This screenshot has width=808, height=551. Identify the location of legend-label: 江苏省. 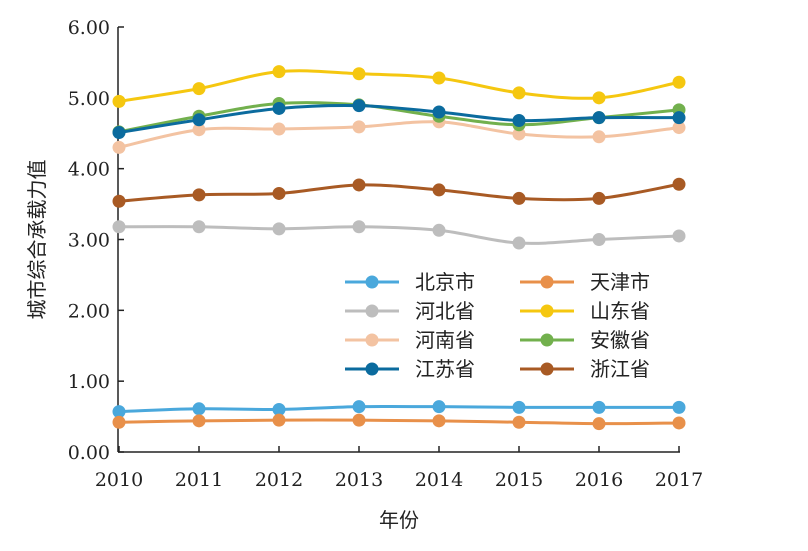
(445, 369).